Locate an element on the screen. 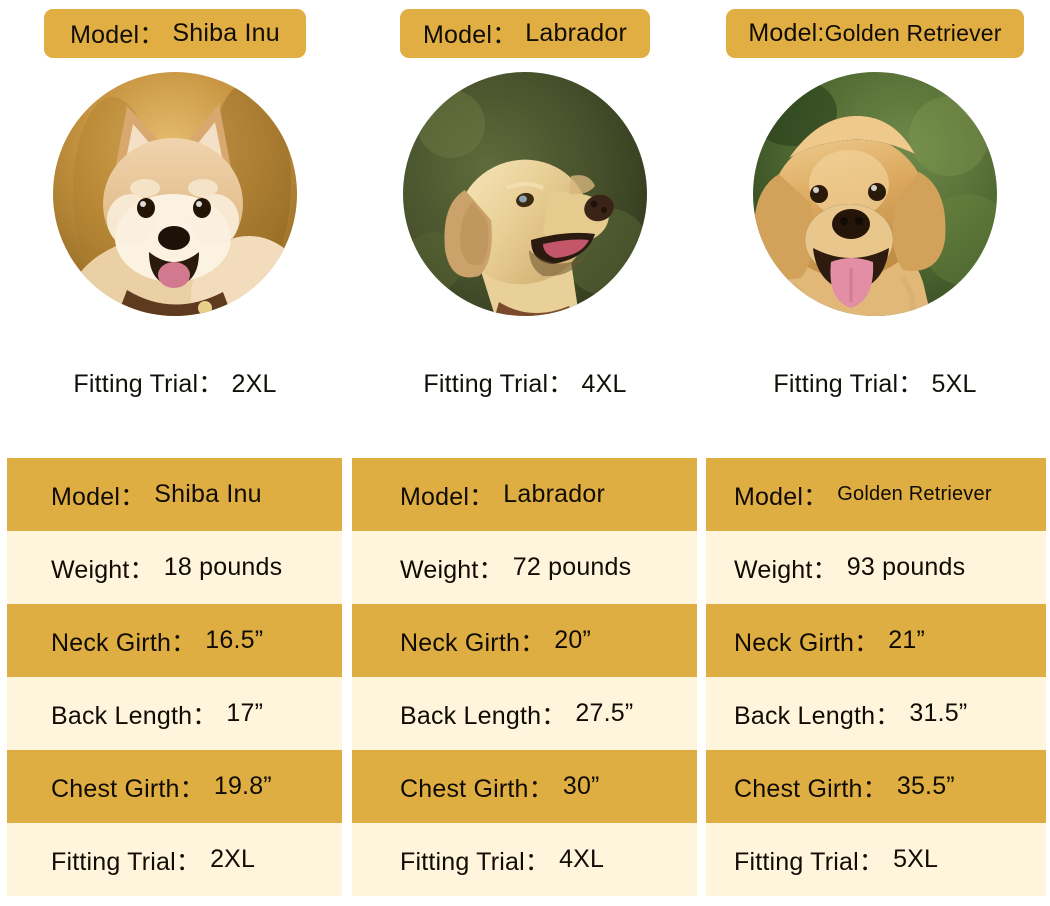  table-row: Model： Golden Retriever is located at coordinates (876, 494).